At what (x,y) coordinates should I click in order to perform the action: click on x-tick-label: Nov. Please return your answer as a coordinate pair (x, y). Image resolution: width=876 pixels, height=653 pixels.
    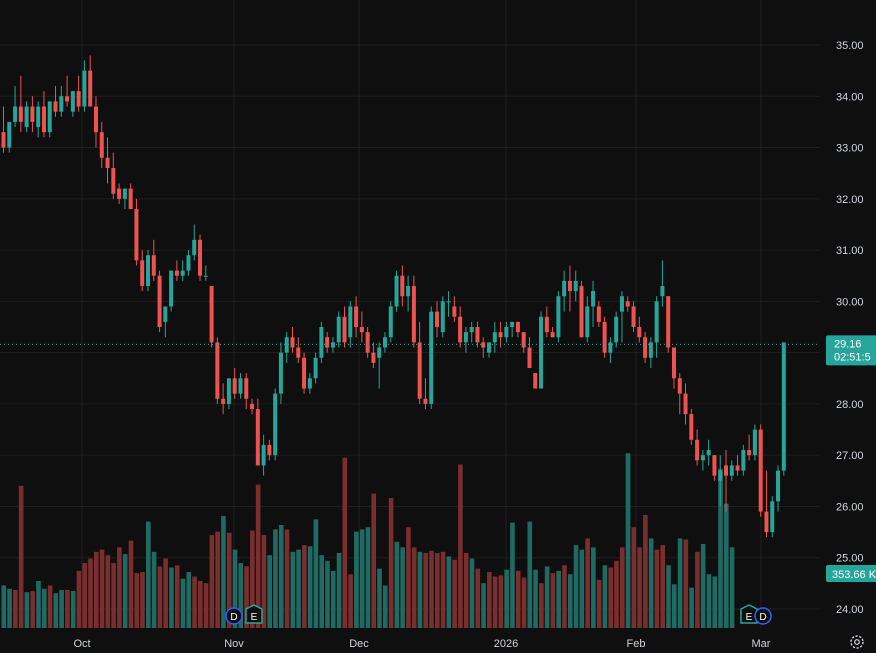
    Looking at the image, I should click on (234, 644).